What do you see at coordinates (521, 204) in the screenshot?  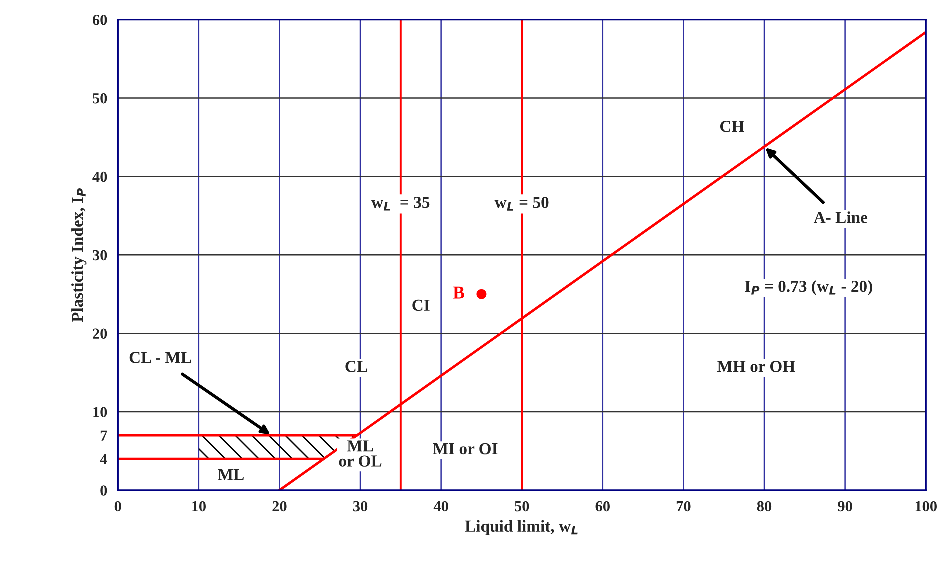 I see `ref-line-label: w$_{L}$ = 50` at bounding box center [521, 204].